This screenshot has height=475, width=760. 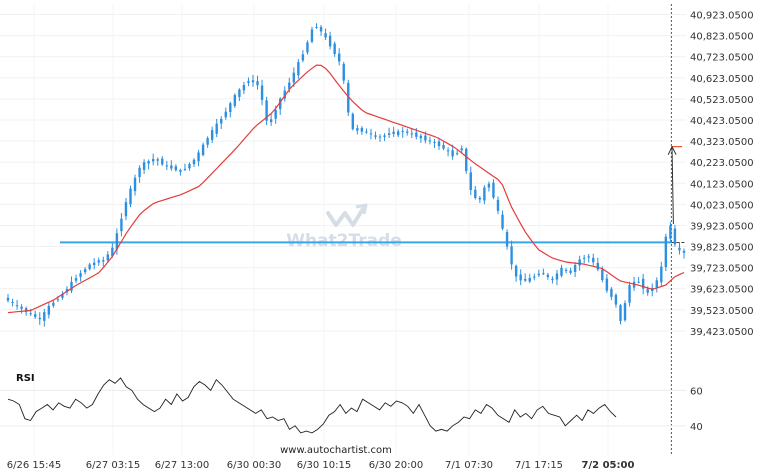 What do you see at coordinates (672, 150) in the screenshot?
I see `arrow-head-icon` at bounding box center [672, 150].